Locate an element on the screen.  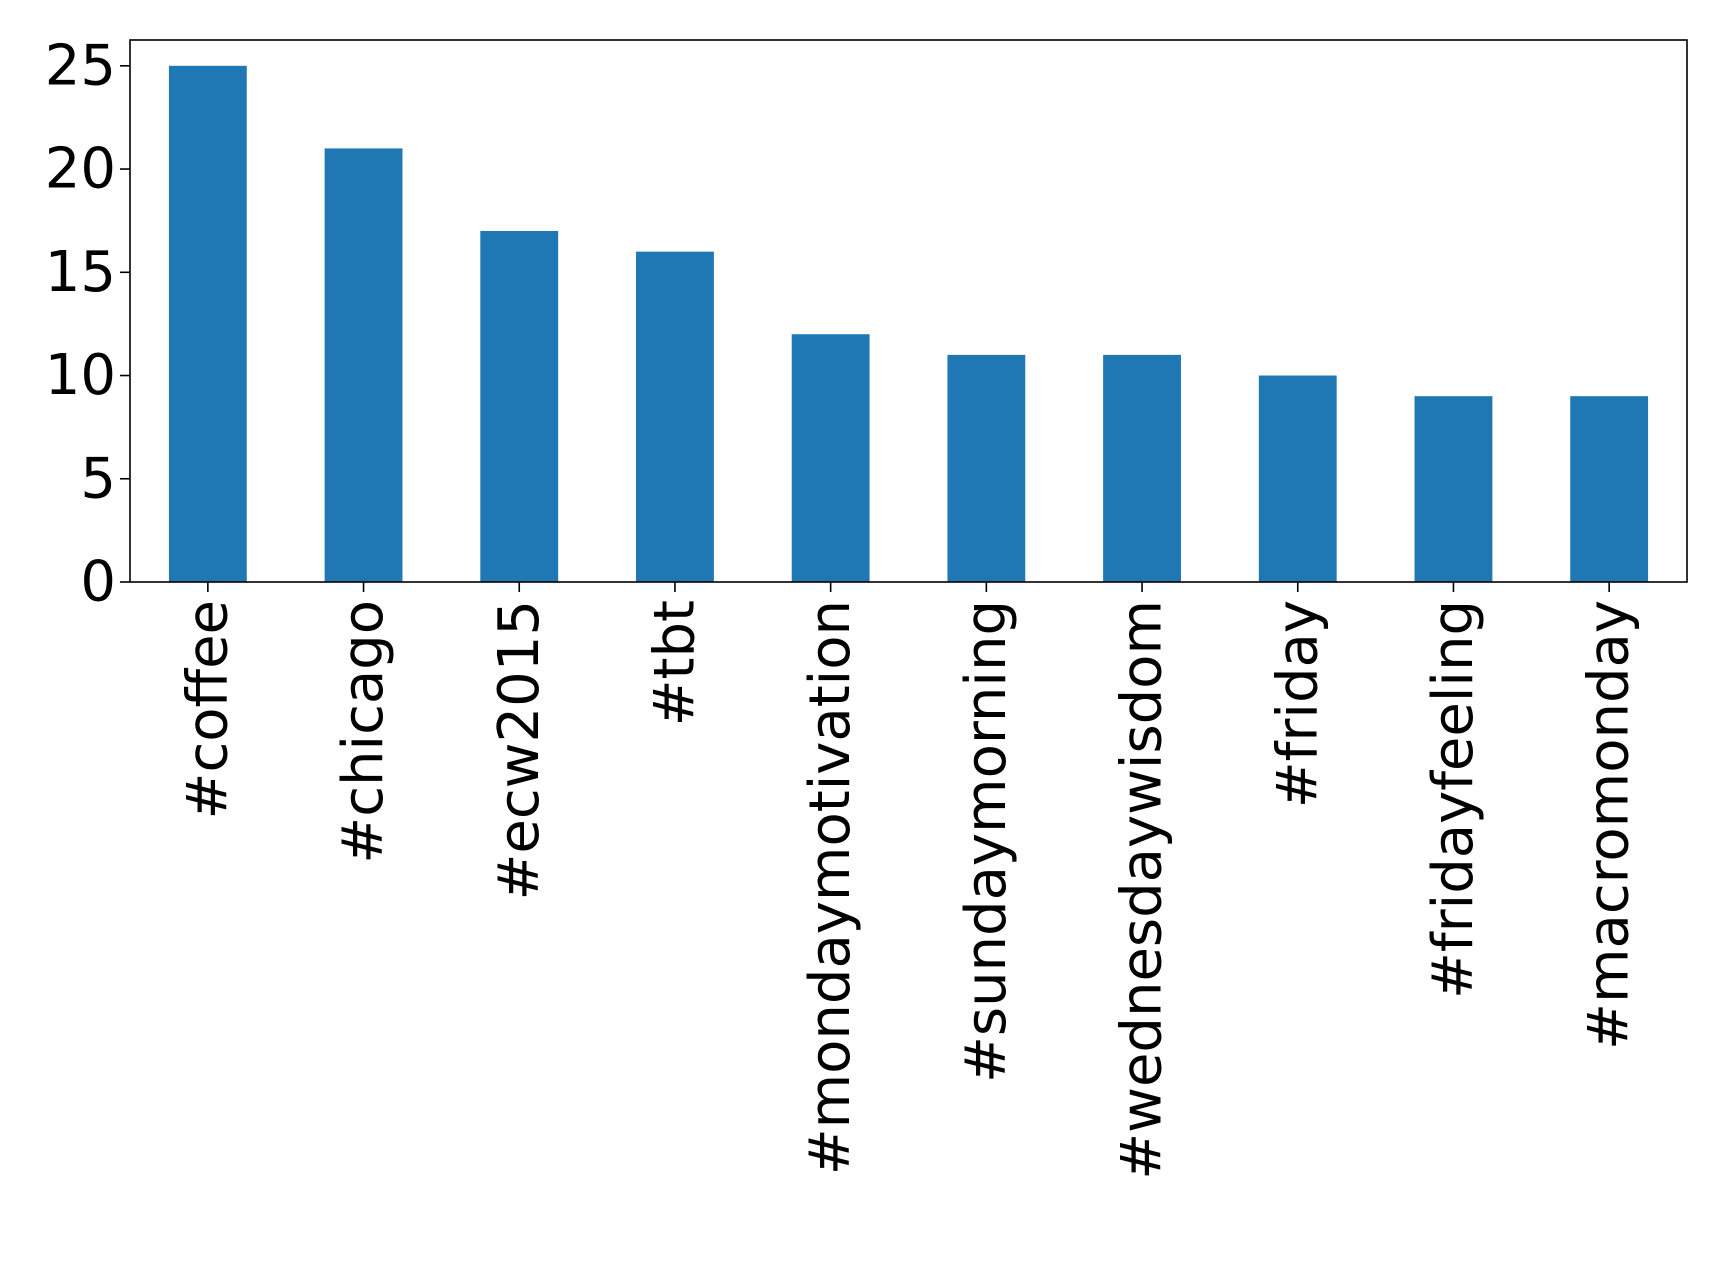
x-tick-label: #tbt is located at coordinates (674, 663).